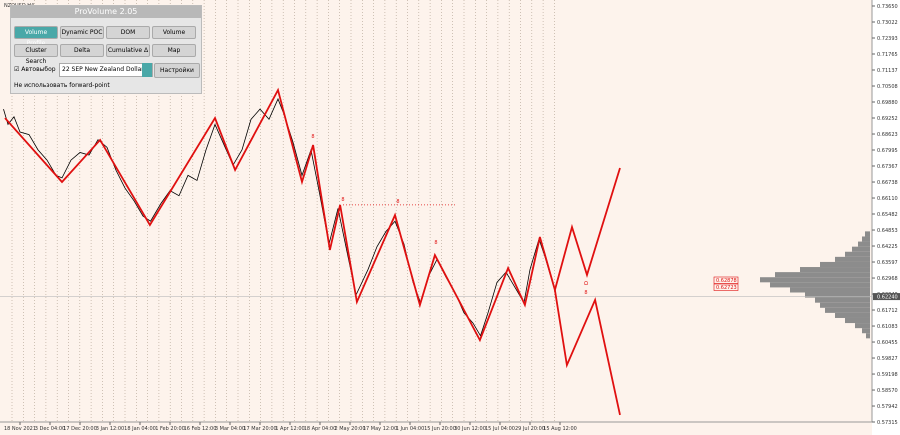  What do you see at coordinates (887, 167) in the screenshot?
I see `y-tick-label: 0.67367` at bounding box center [887, 167].